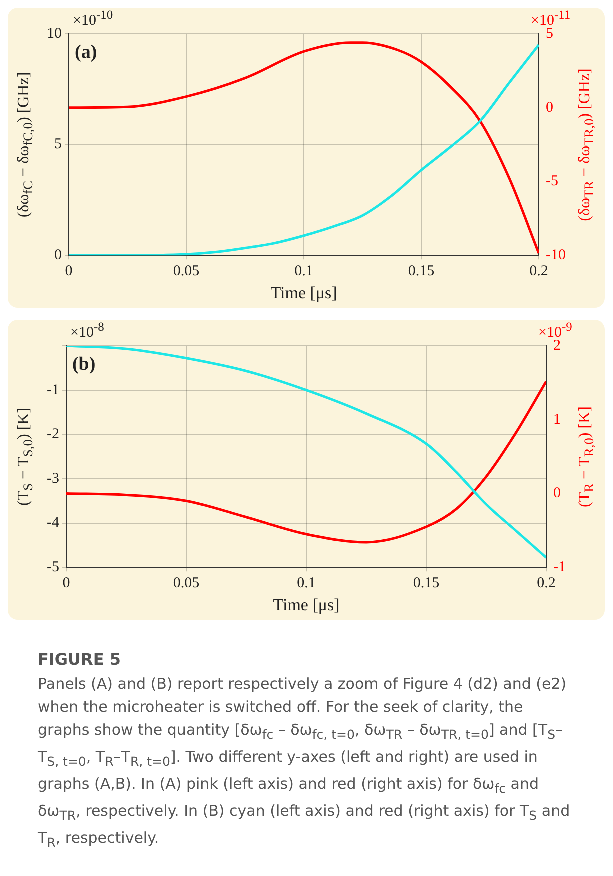 The width and height of the screenshot is (613, 876). What do you see at coordinates (552, 182) in the screenshot?
I see `y2-tick-label: -5` at bounding box center [552, 182].